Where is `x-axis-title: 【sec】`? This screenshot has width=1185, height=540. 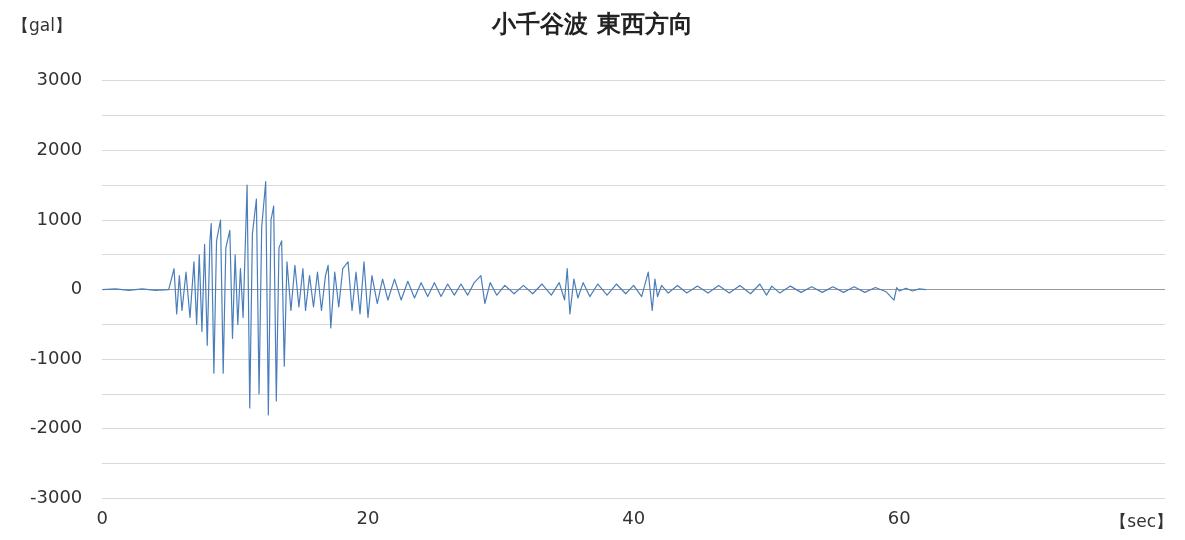
x-axis-title: 【sec】 is located at coordinates (1141, 521).